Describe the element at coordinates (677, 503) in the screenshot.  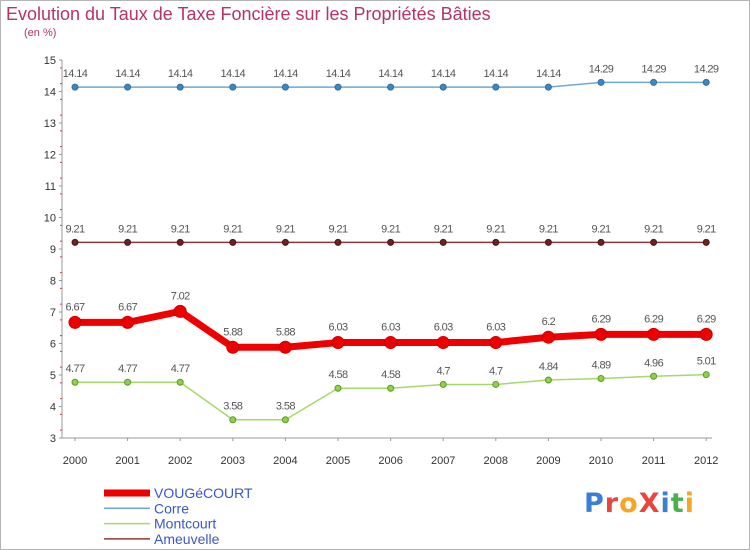
I see `logo-letter: t` at that location.